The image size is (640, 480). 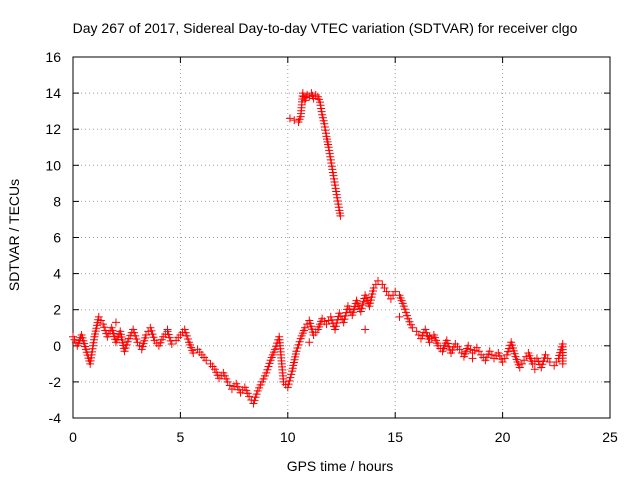 What do you see at coordinates (55, 382) in the screenshot?
I see `y-tick-label: -2` at bounding box center [55, 382].